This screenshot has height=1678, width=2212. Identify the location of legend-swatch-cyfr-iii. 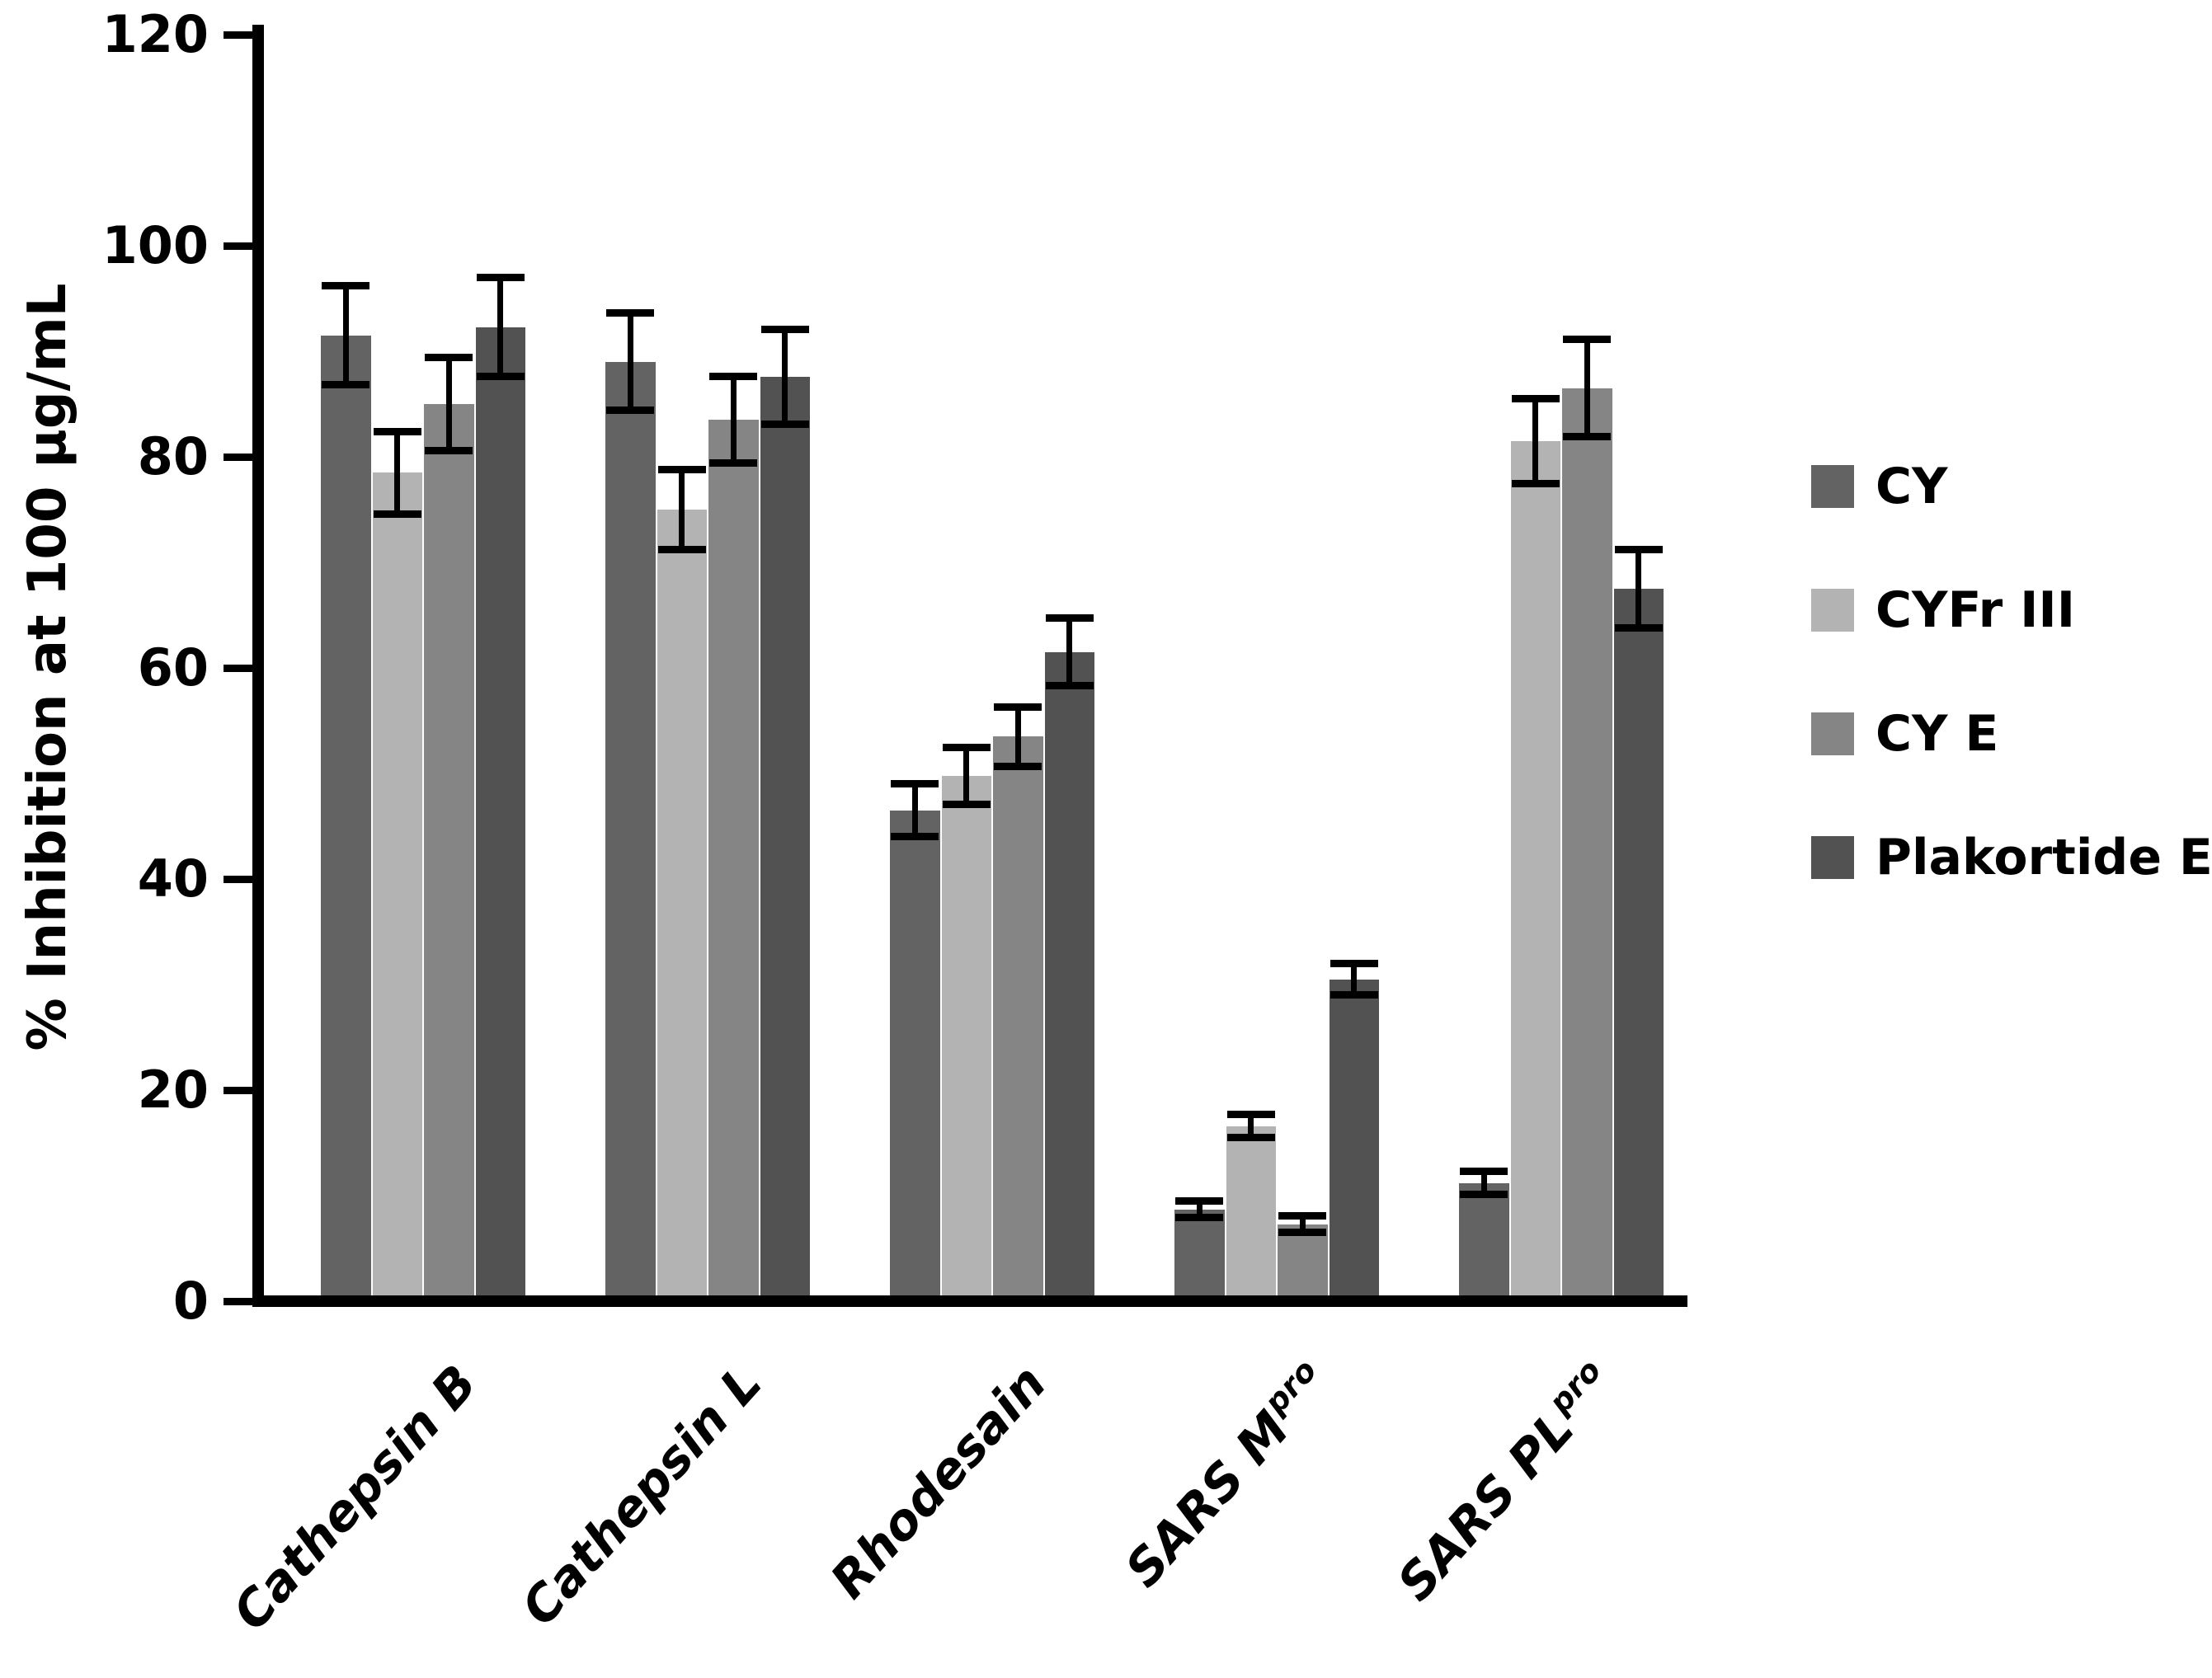
(1832, 610).